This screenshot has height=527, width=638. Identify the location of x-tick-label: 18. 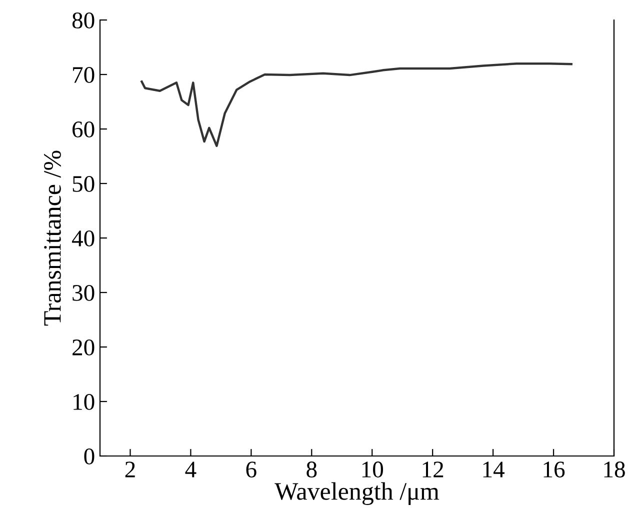
(614, 470).